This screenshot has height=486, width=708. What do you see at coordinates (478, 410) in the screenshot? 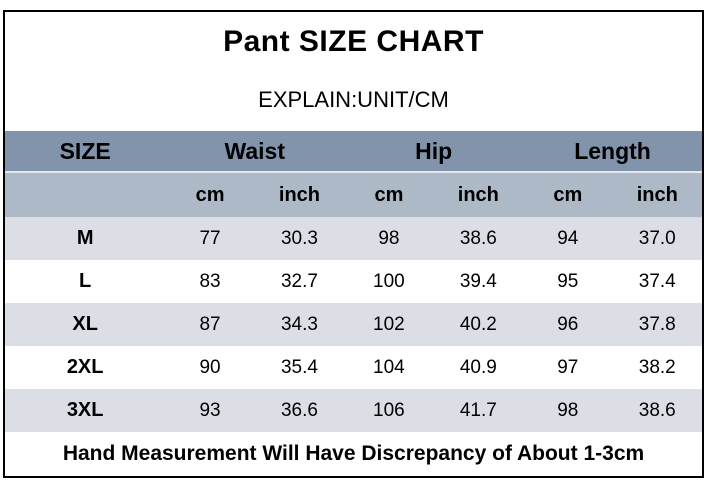
I see `hip-inch-value: 41.7` at bounding box center [478, 410].